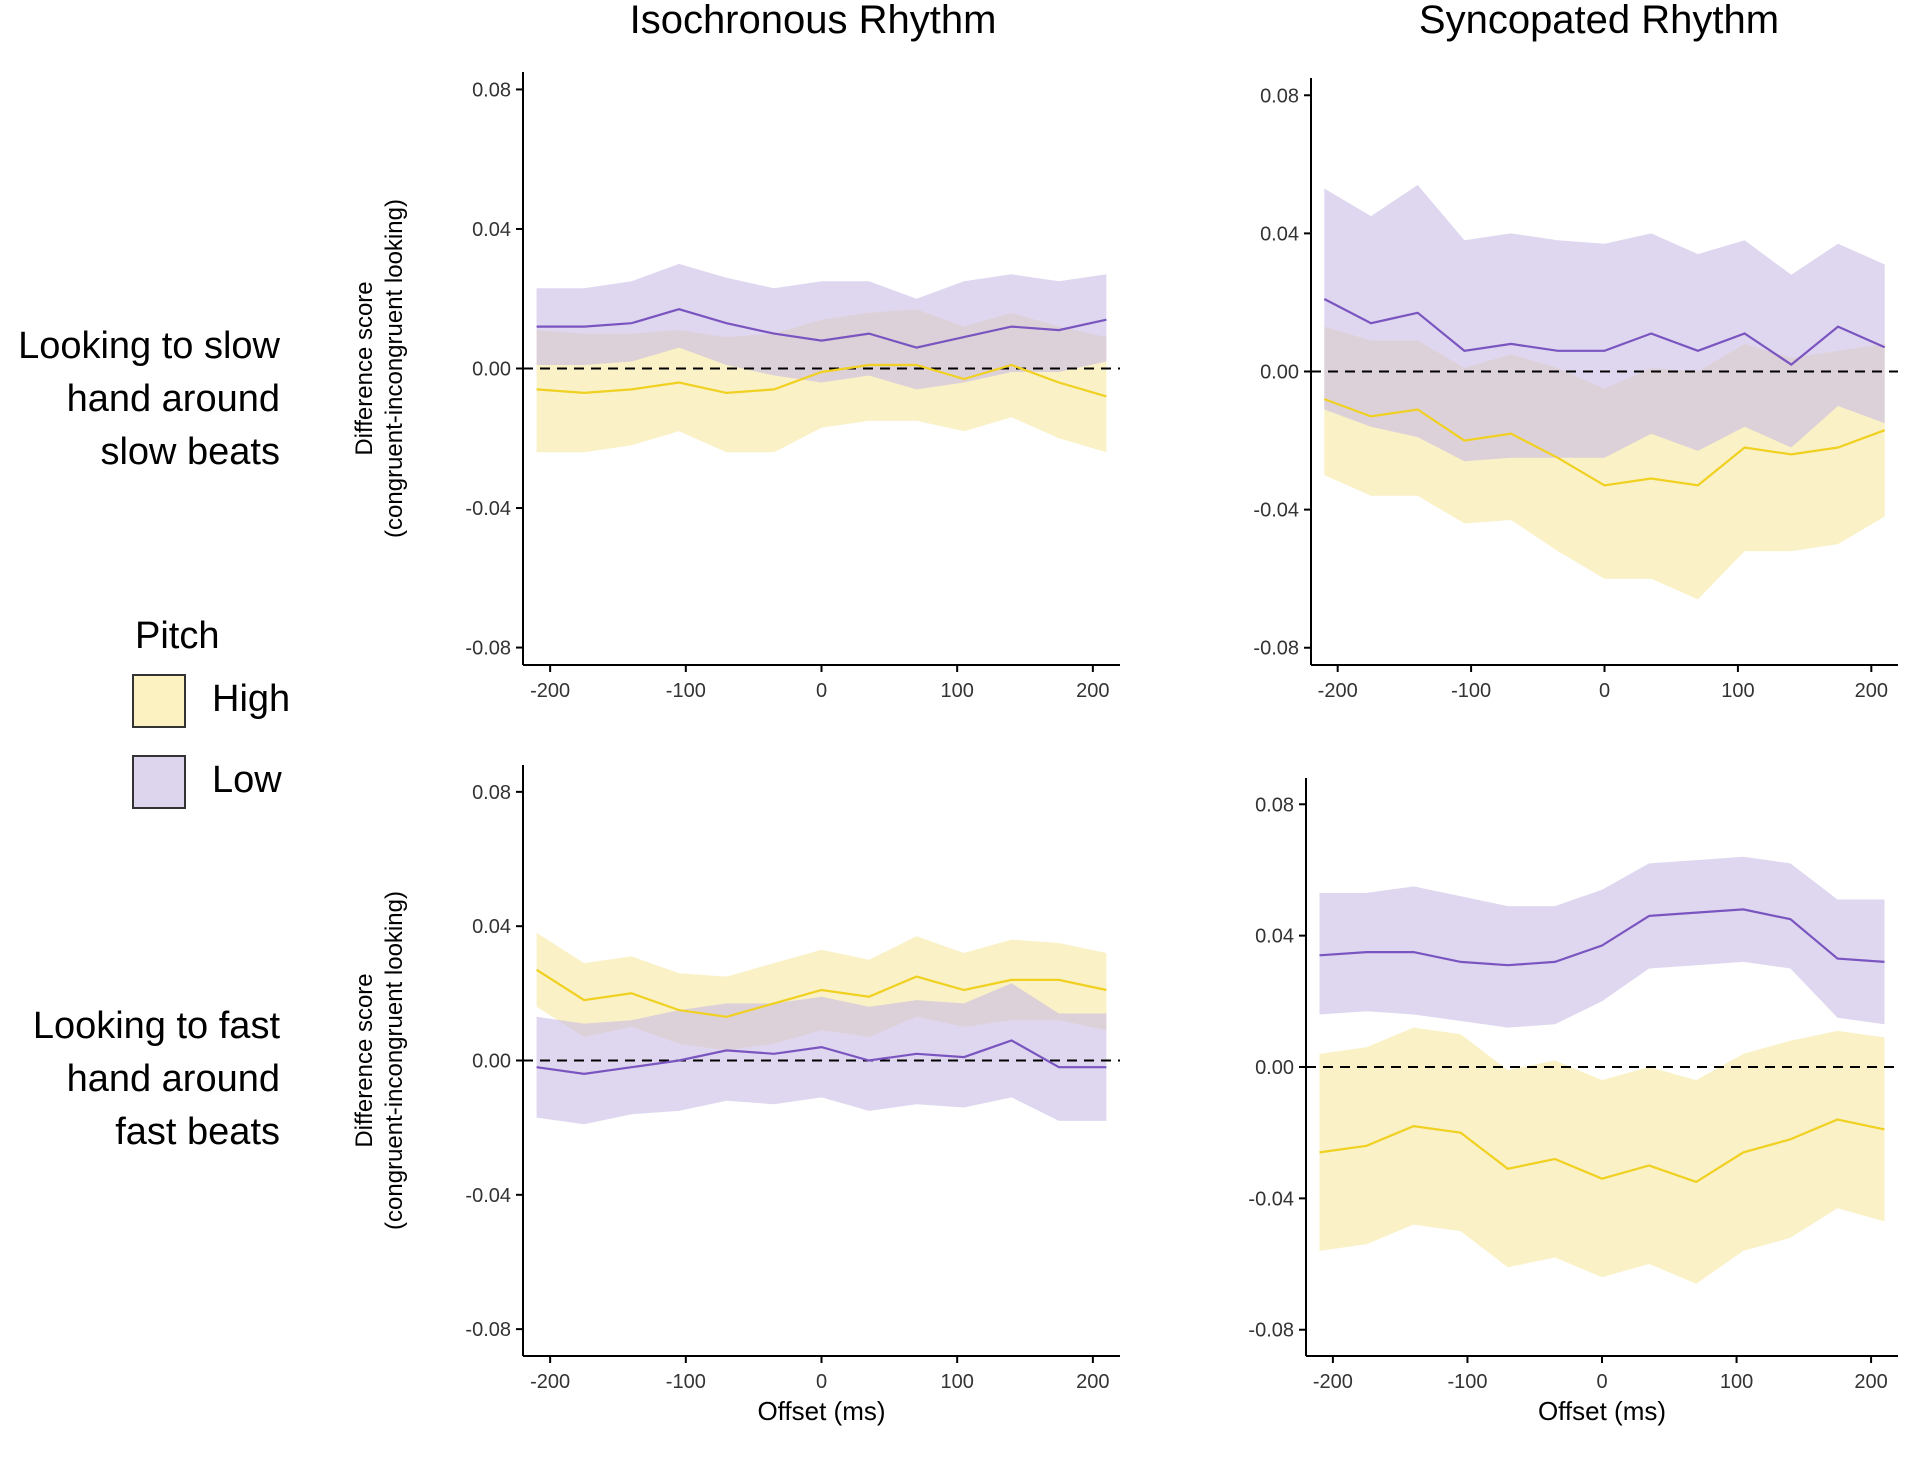 This screenshot has width=1908, height=1461. What do you see at coordinates (1092, 691) in the screenshot?
I see `panel-1-x-tick-label: 200` at bounding box center [1092, 691].